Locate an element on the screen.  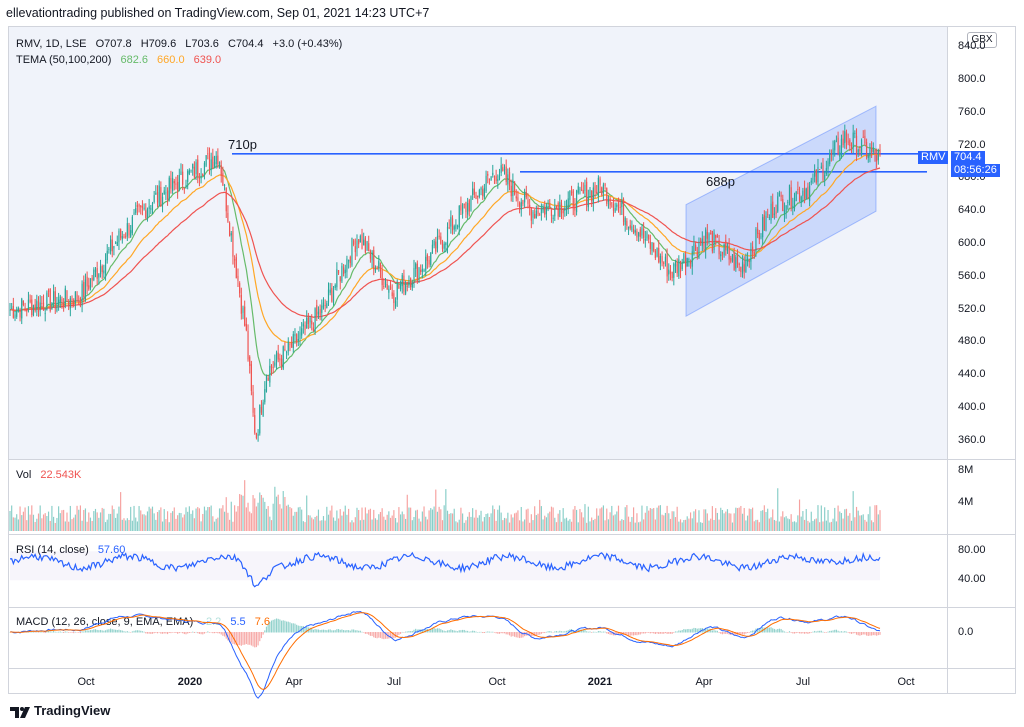
volume-label: Vol is located at coordinates (24, 475).